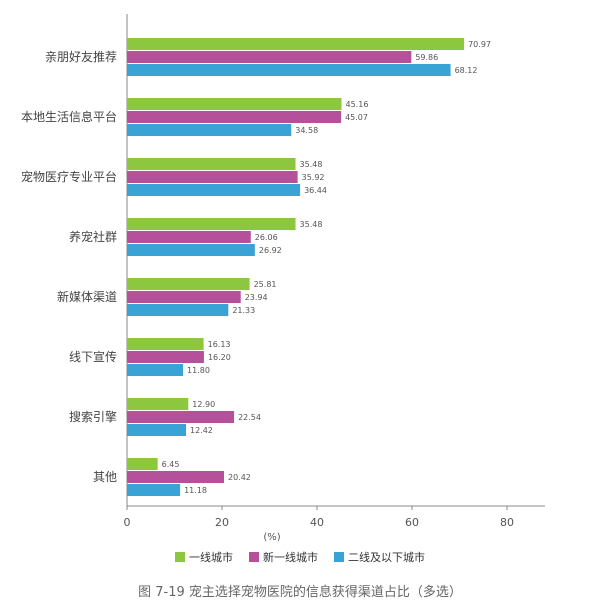 The image size is (600, 609). What do you see at coordinates (105, 477) in the screenshot?
I see `category-label: 其他` at bounding box center [105, 477].